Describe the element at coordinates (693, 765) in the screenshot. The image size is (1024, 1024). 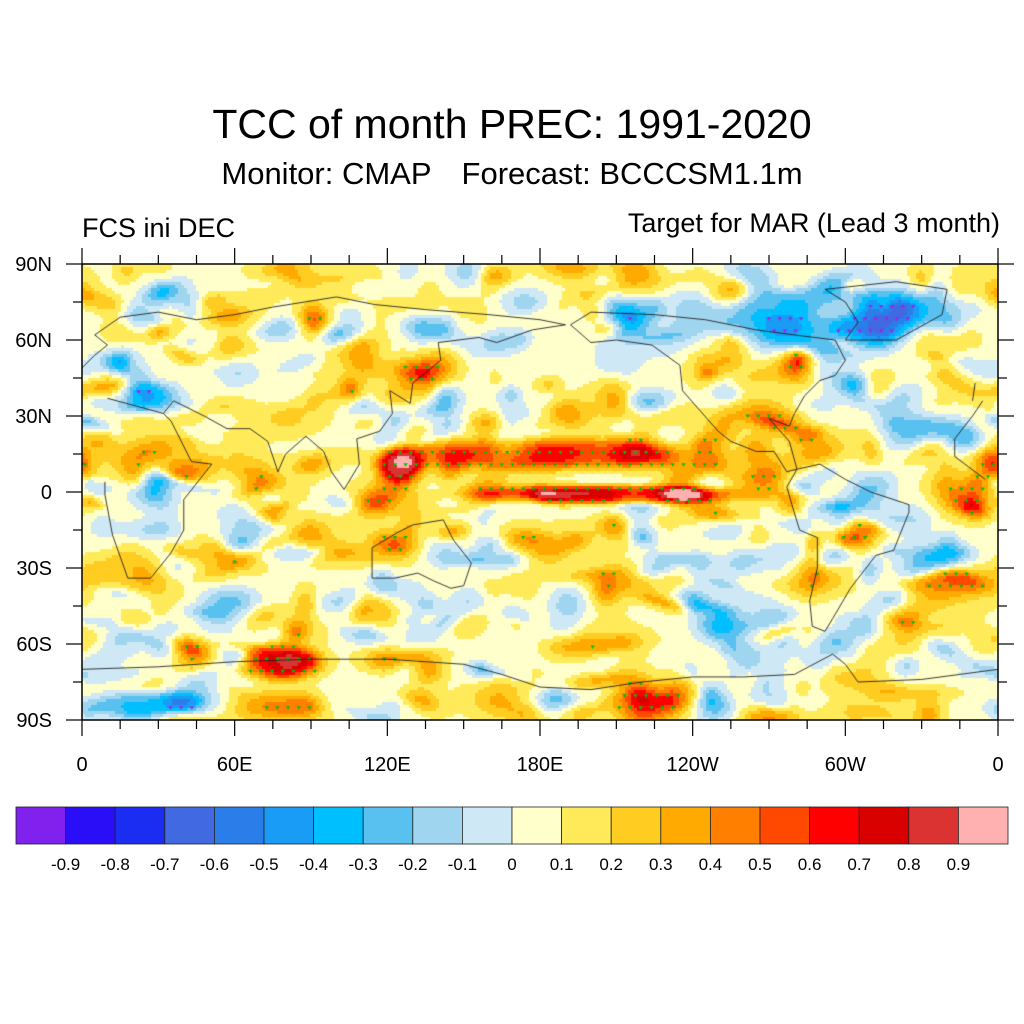
I see `x-tick-label: 120W` at that location.